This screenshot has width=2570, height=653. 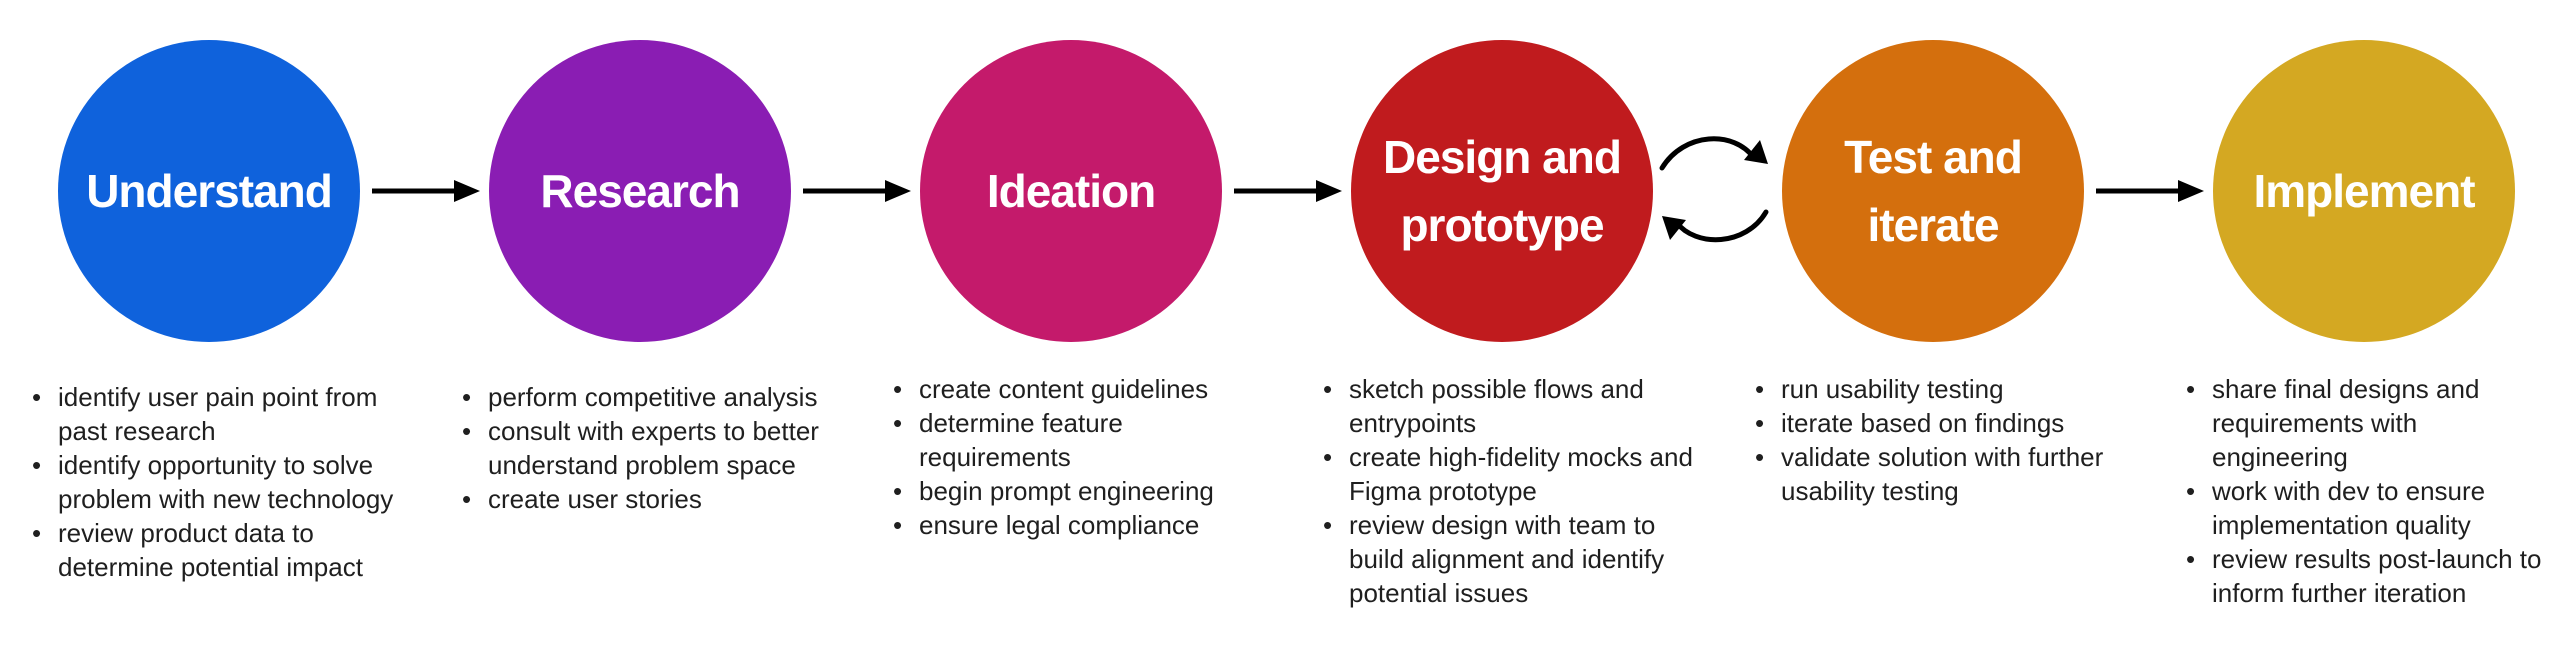 I want to click on stage-title-design-and-prototype: Design and prototype, so click(x=1502, y=191).